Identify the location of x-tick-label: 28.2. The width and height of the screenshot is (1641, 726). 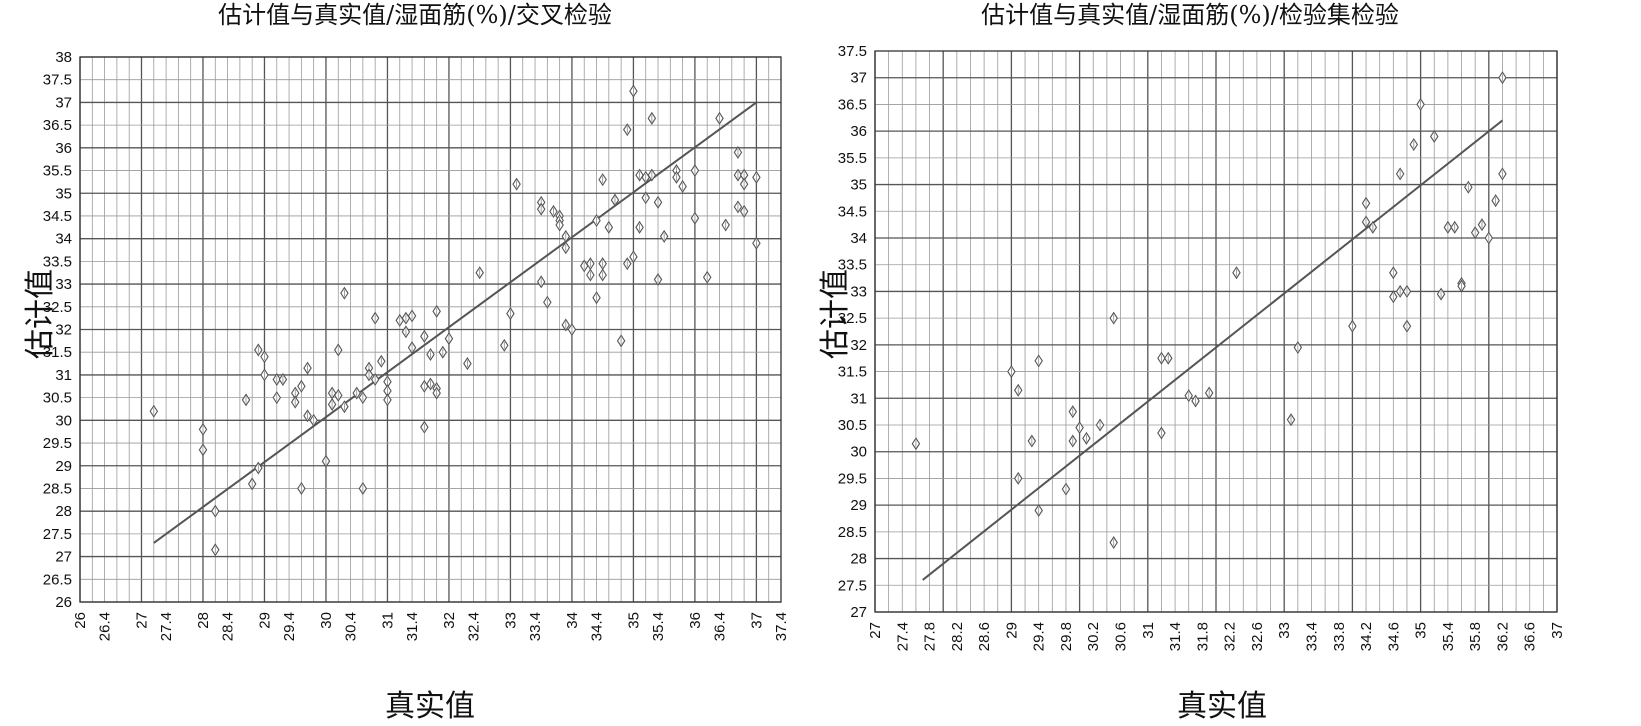
(957, 636).